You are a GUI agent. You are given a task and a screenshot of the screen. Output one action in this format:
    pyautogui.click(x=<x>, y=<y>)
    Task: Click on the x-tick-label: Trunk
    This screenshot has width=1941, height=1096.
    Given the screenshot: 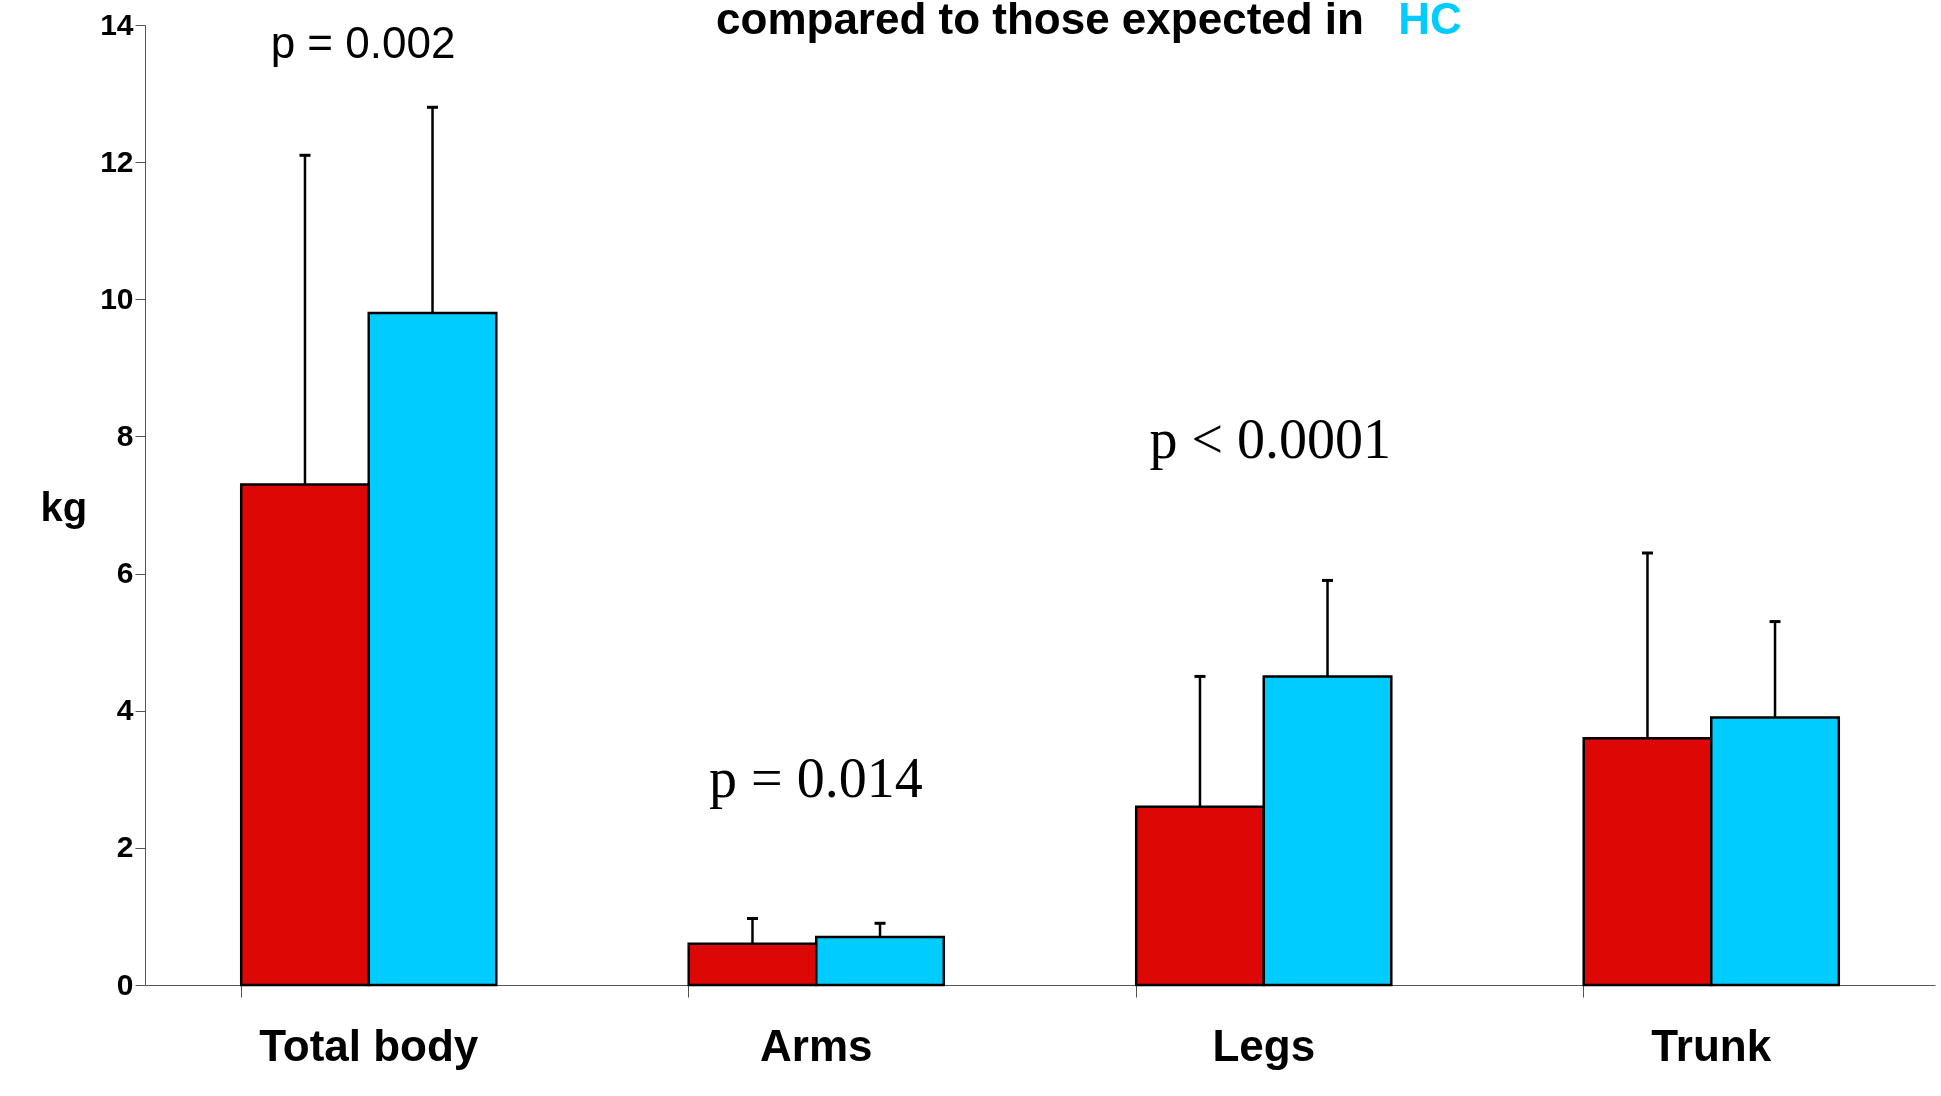 What is the action you would take?
    pyautogui.click(x=1711, y=1045)
    